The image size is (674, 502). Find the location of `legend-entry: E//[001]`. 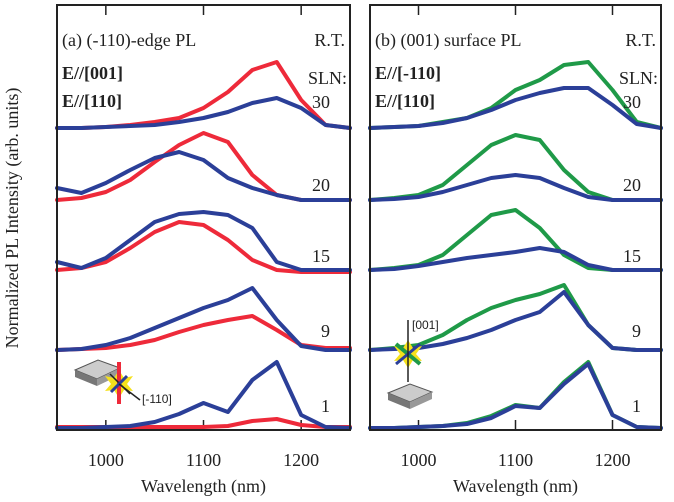

legend-entry: E//[001] is located at coordinates (92, 73).